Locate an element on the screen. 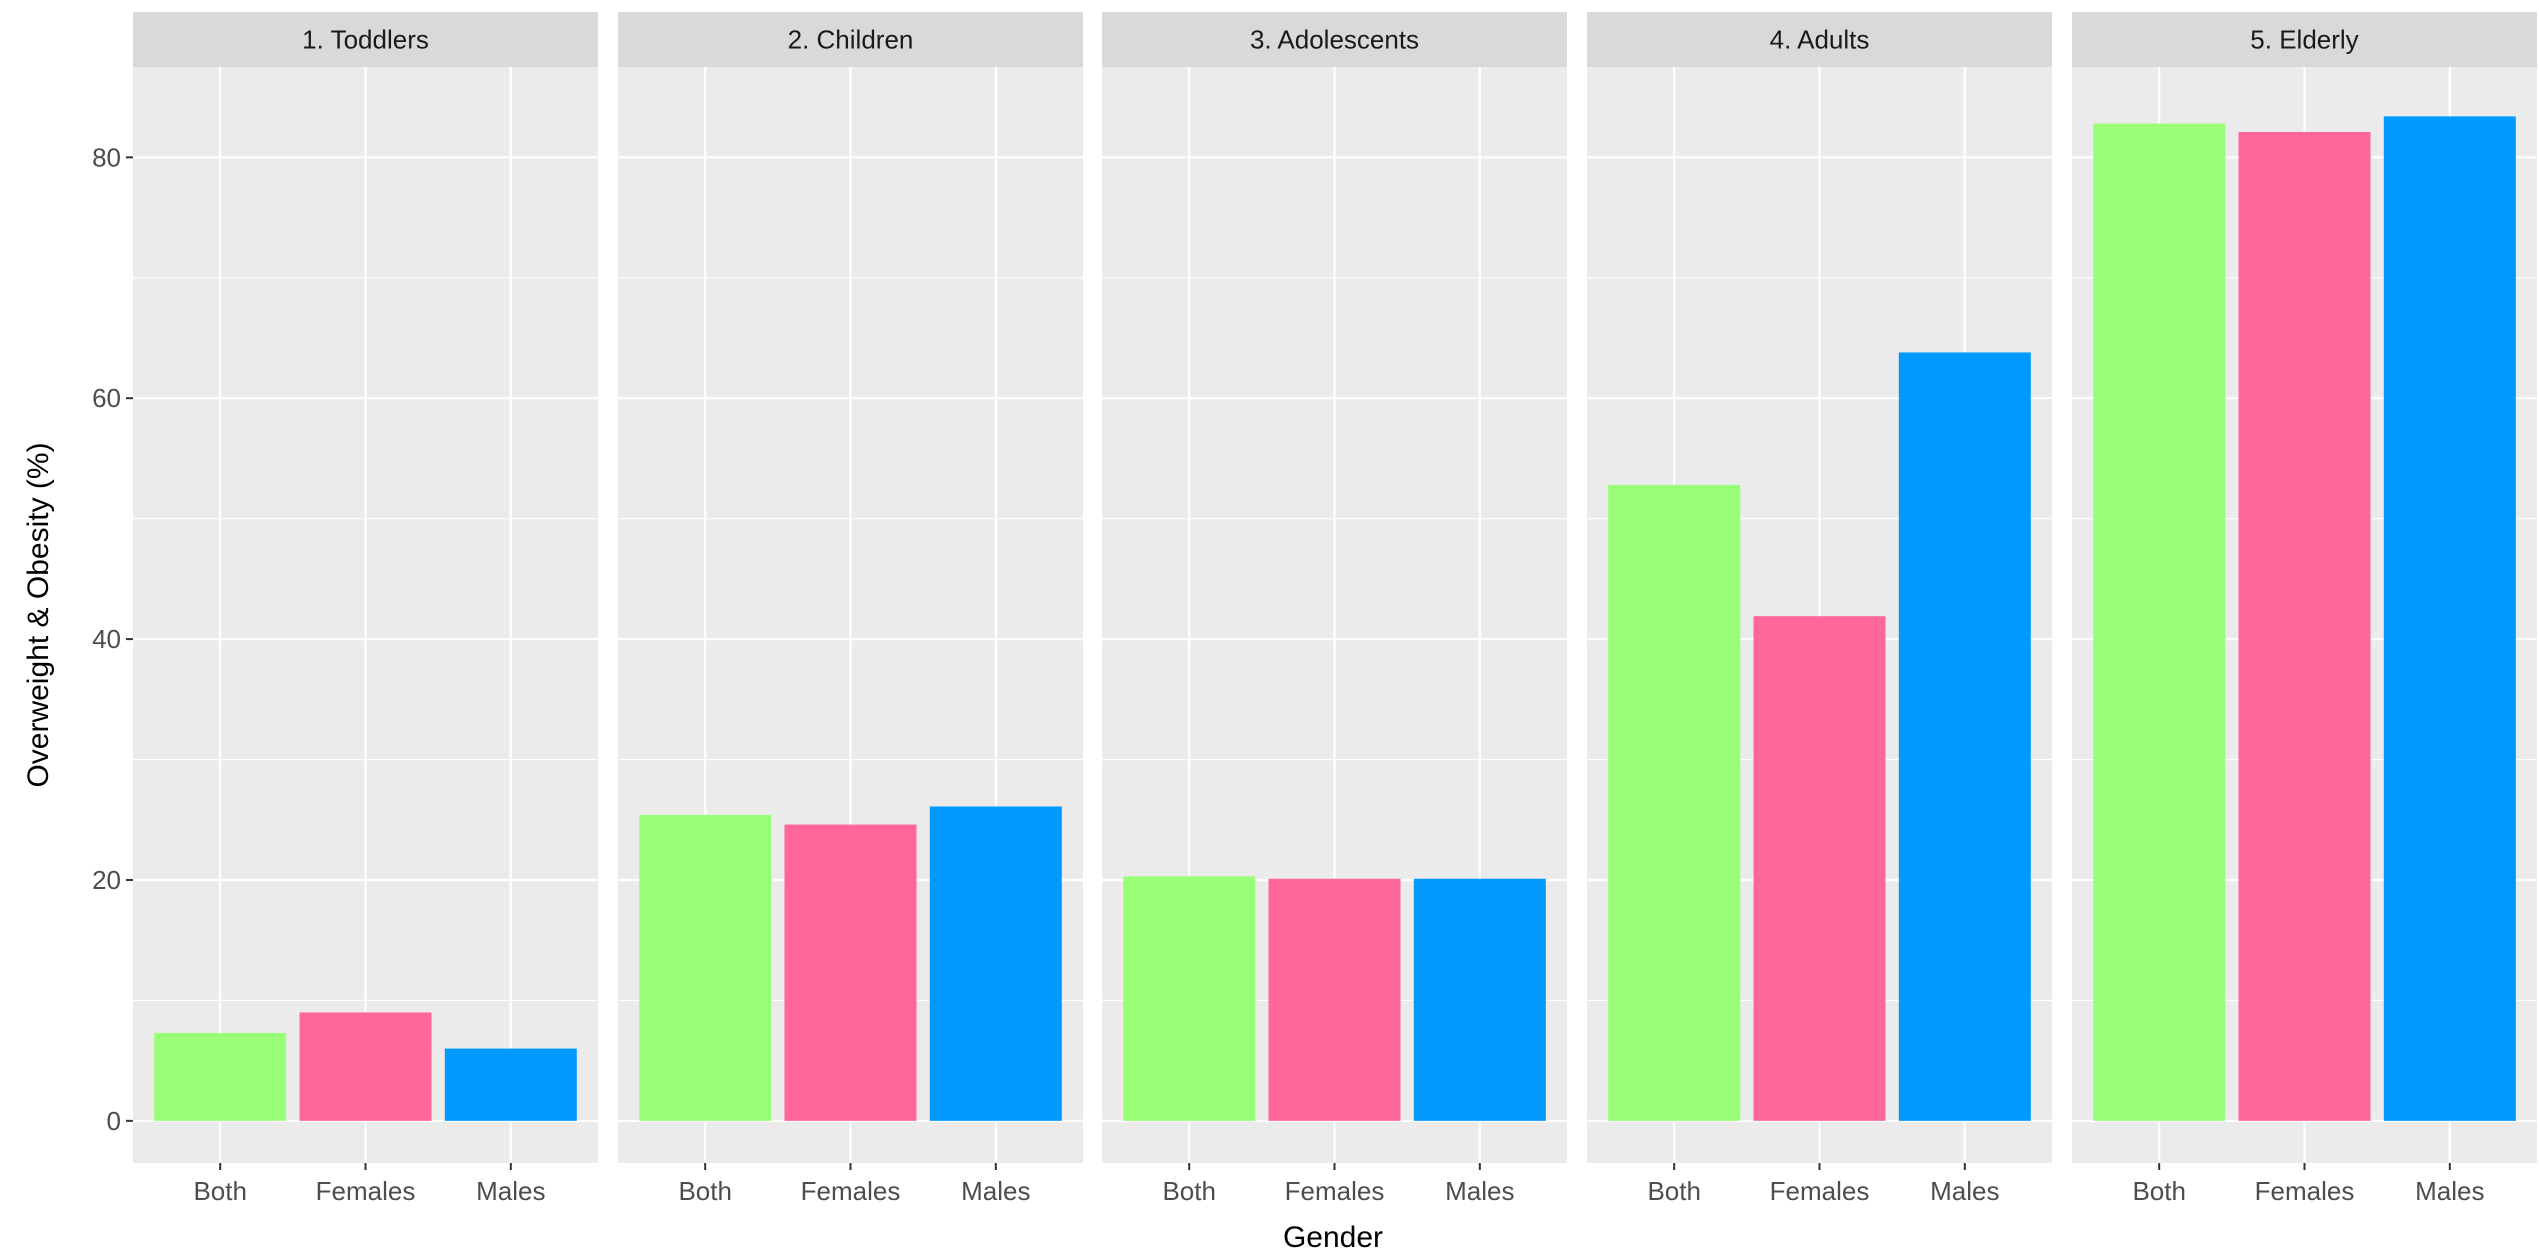 This screenshot has width=2539, height=1249. facet-strip-label: 4. Adults is located at coordinates (1820, 40).